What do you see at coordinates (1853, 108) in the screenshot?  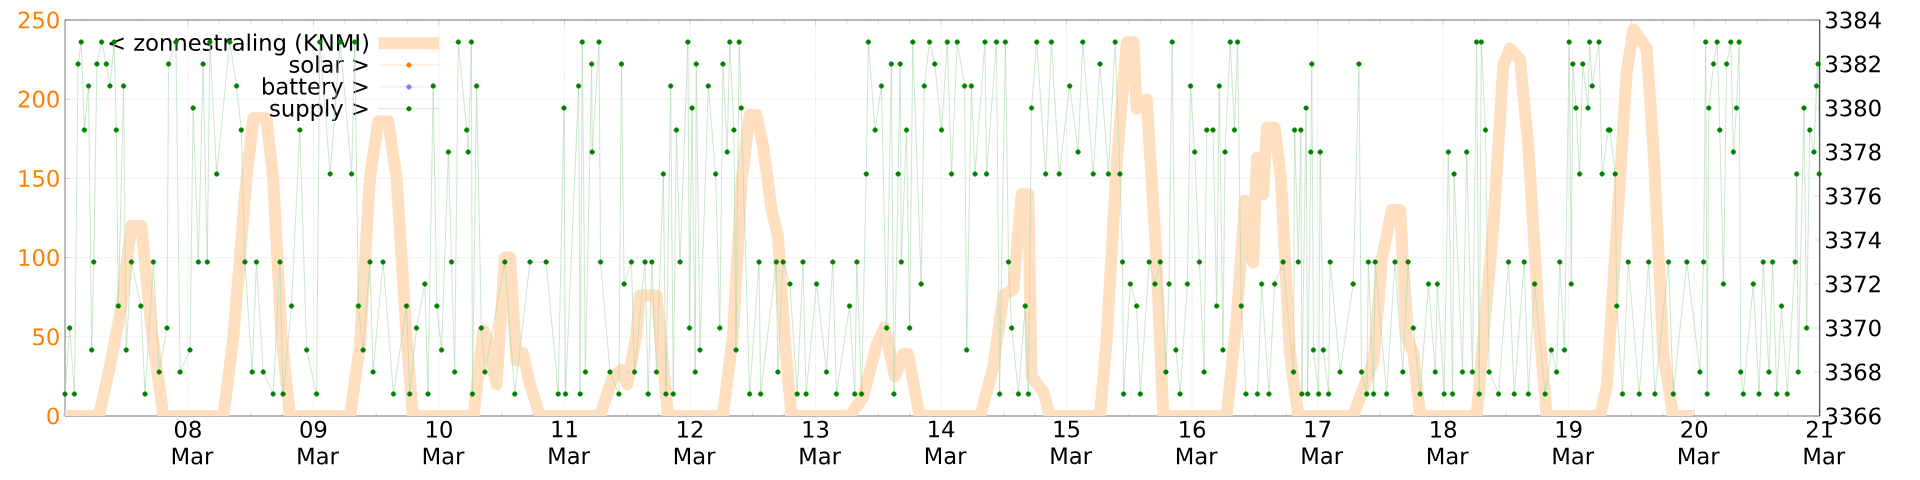 I see `y2-tick-label: 3380` at bounding box center [1853, 108].